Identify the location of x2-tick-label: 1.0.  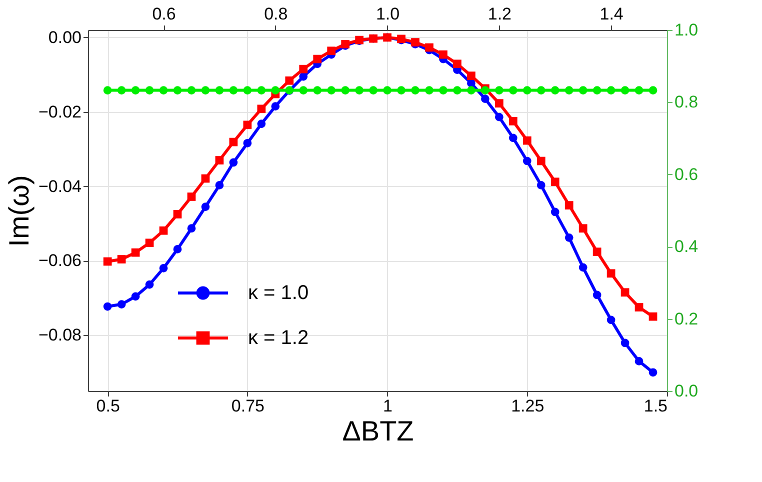
(388, 14).